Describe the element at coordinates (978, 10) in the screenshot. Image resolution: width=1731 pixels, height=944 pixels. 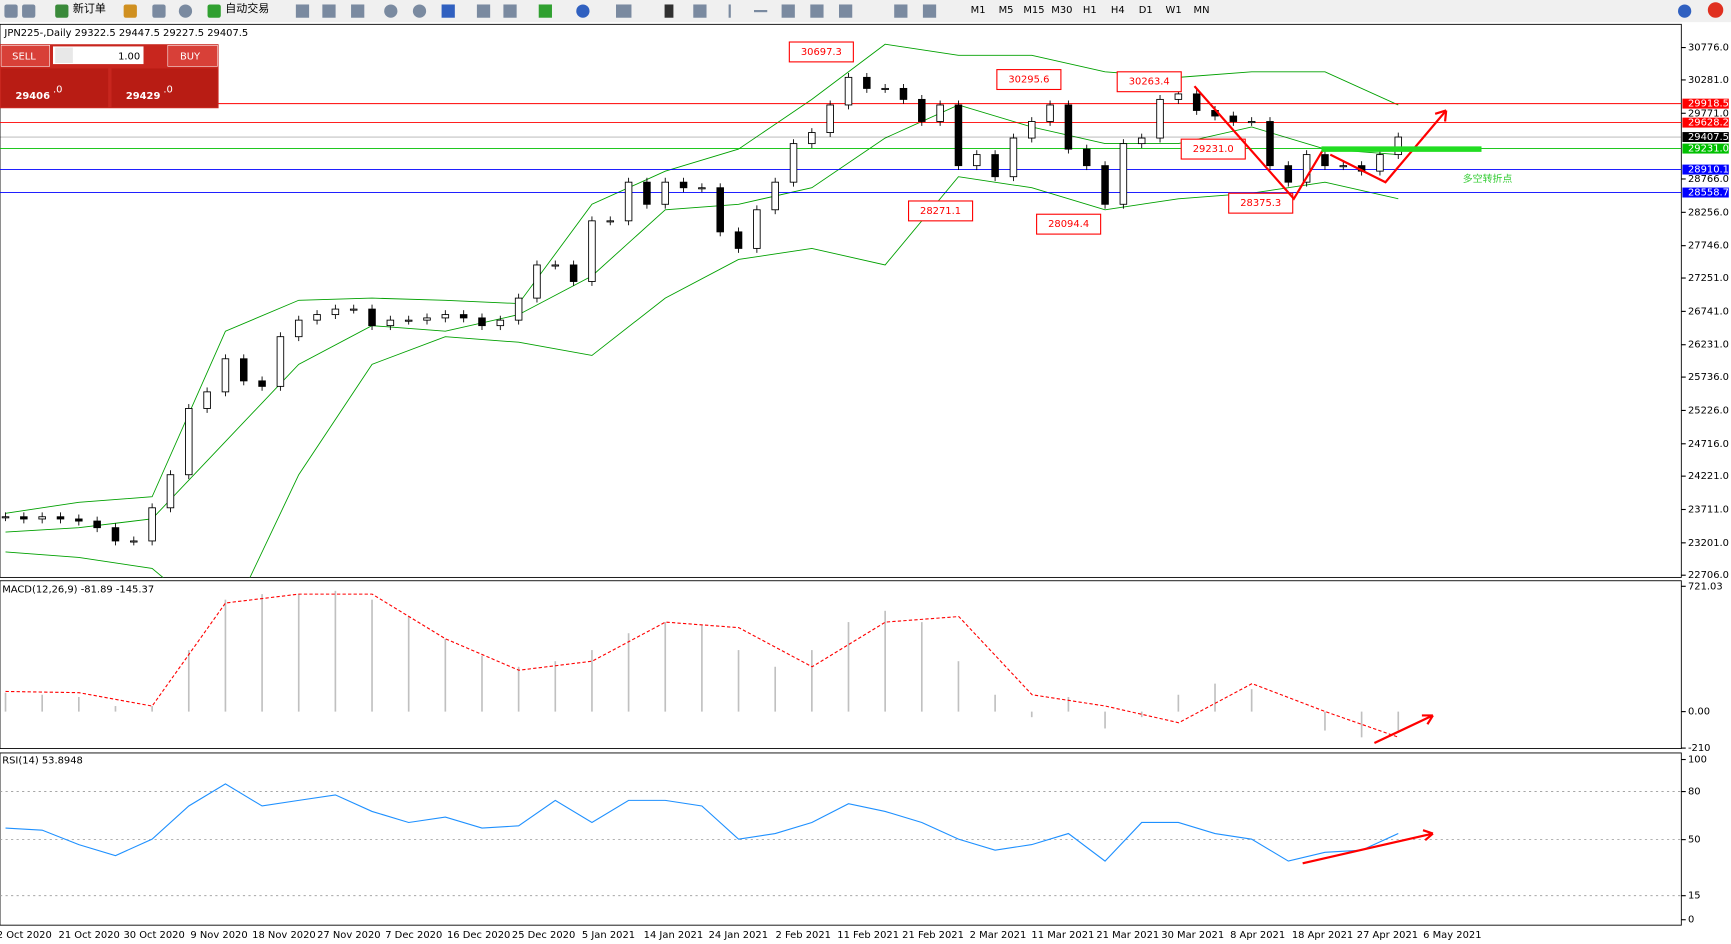
I see `timeframe-button: M1` at that location.